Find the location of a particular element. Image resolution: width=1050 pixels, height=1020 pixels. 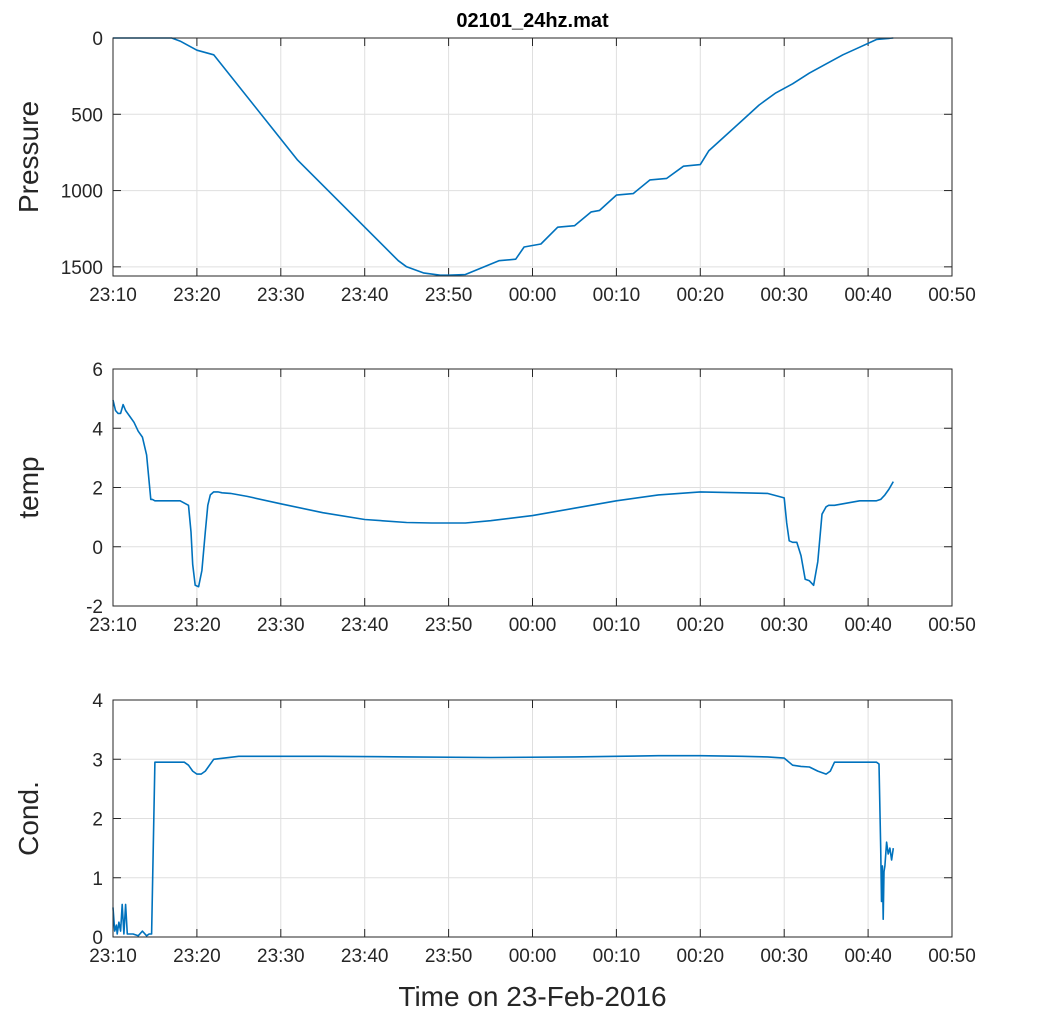

cond-x-tick-label: 23:20 is located at coordinates (197, 956).